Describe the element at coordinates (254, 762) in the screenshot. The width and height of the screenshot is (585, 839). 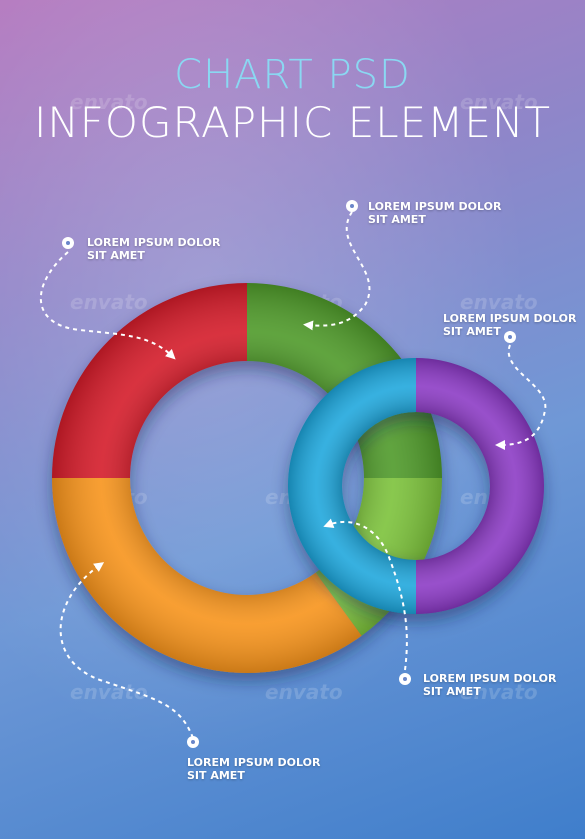
I see `callout-5-line-1: LOREM IPSUM DOLOR` at that location.